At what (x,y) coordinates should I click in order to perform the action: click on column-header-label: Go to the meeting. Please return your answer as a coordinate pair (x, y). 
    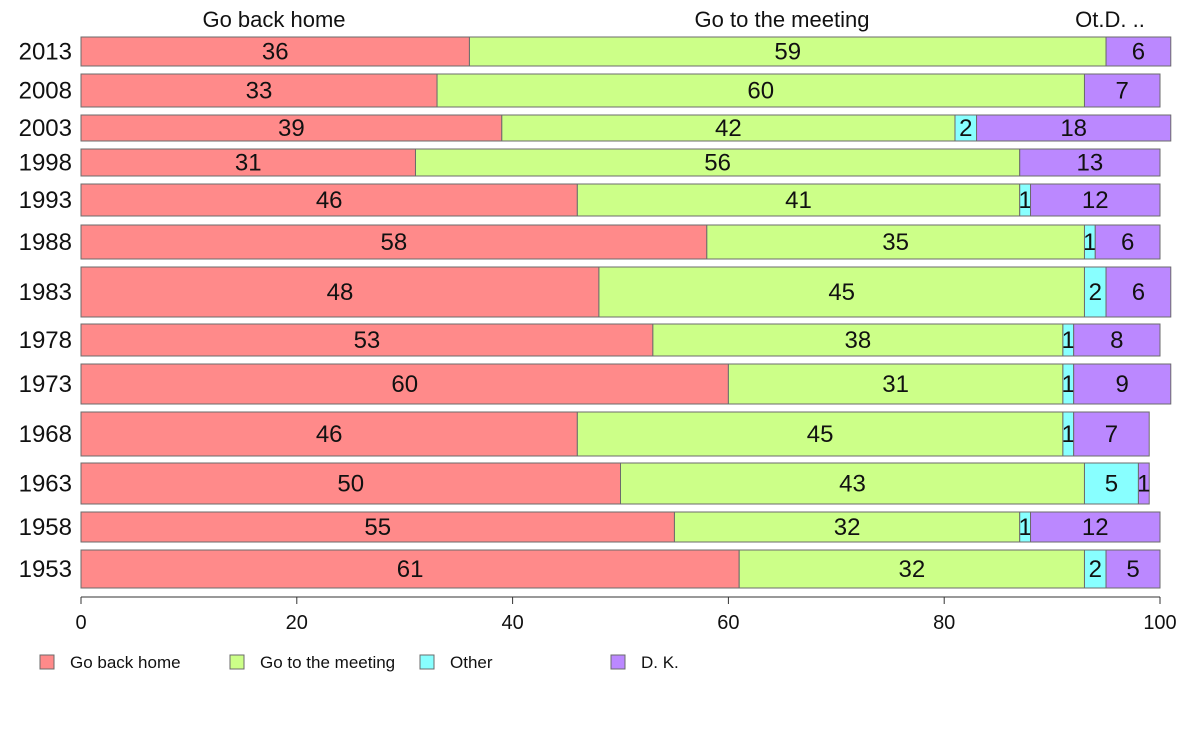
    Looking at the image, I should click on (782, 19).